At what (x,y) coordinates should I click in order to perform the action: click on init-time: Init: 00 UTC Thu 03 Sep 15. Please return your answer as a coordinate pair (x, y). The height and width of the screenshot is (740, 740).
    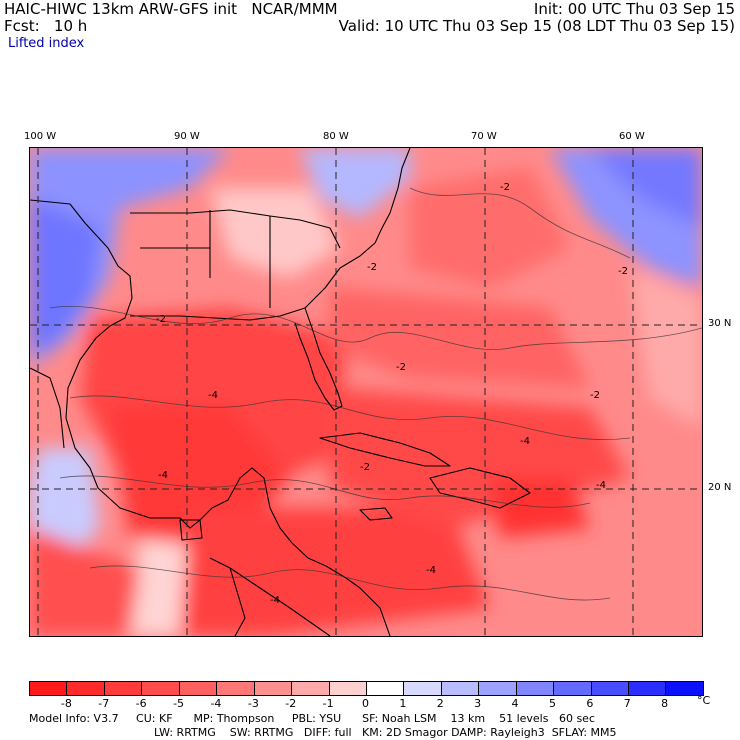
    Looking at the image, I should click on (634, 9).